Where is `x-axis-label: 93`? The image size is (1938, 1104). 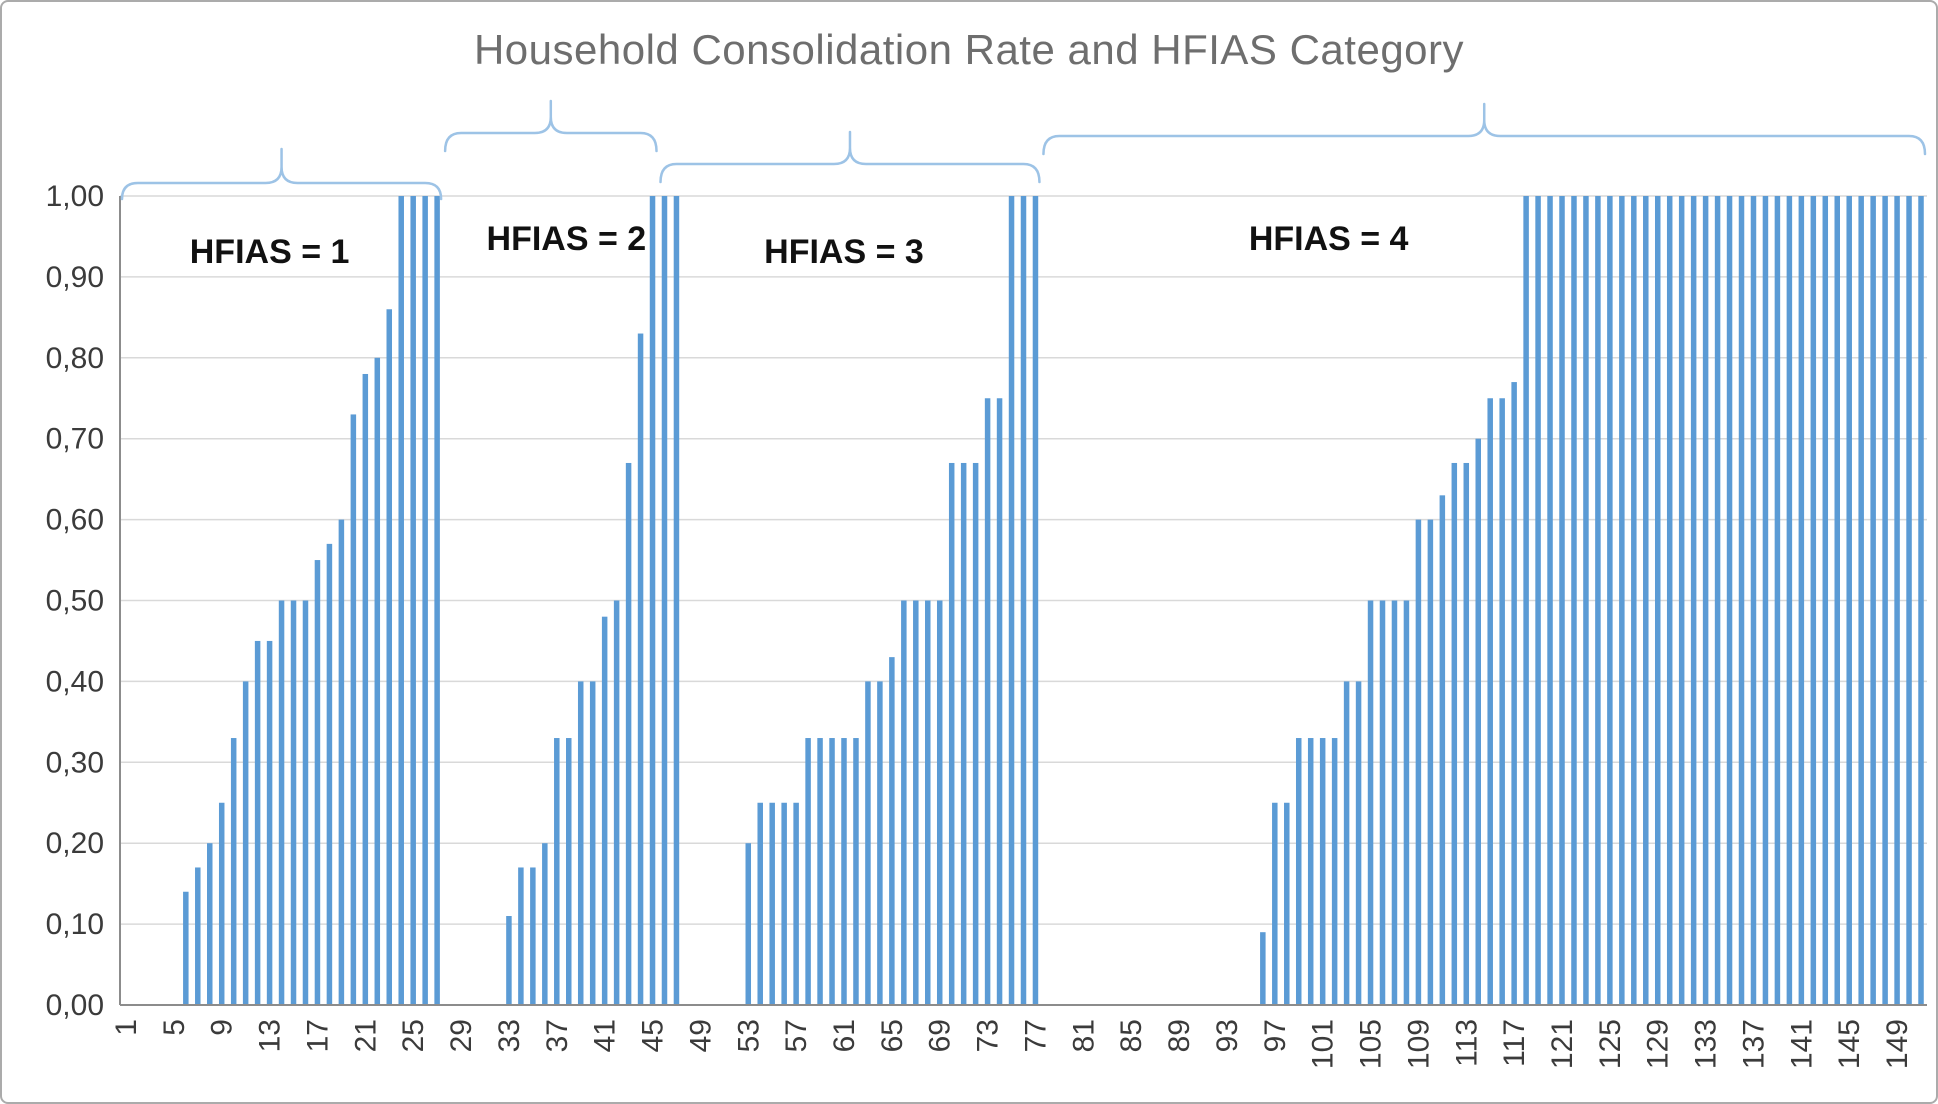 x-axis-label: 93 is located at coordinates (1227, 1035).